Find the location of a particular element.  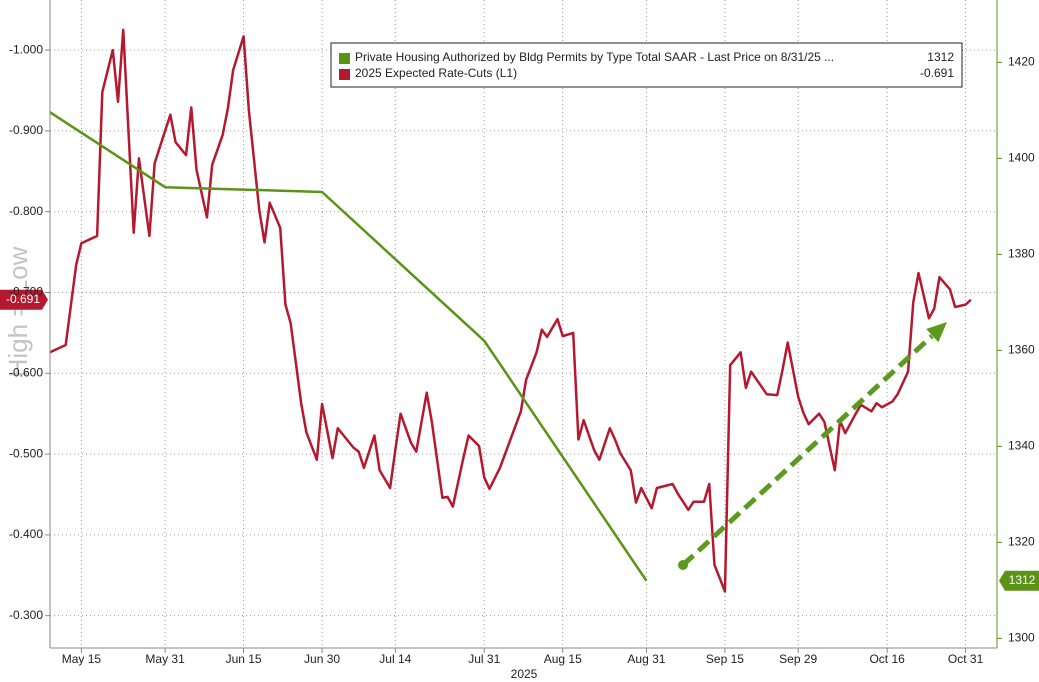

last-value-label: -0.691 is located at coordinates (23, 299).